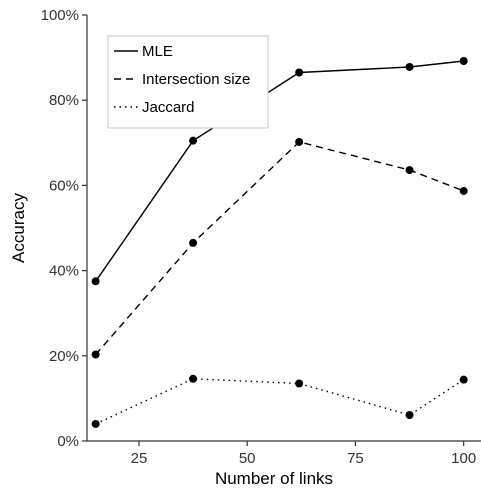  Describe the element at coordinates (274, 478) in the screenshot. I see `x-axis-title: Number of links` at that location.